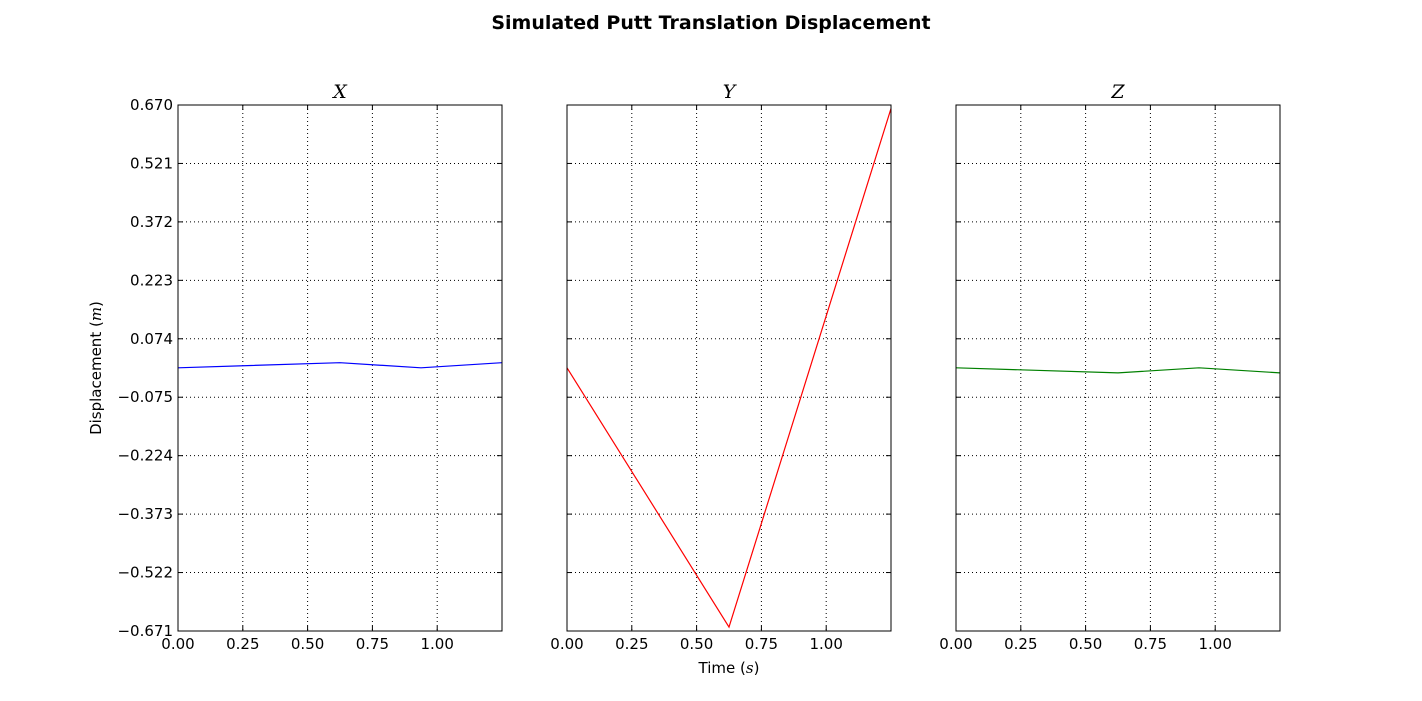 This screenshot has width=1422, height=701. What do you see at coordinates (145, 397) in the screenshot?
I see `y-tick-label: −0.075` at bounding box center [145, 397].